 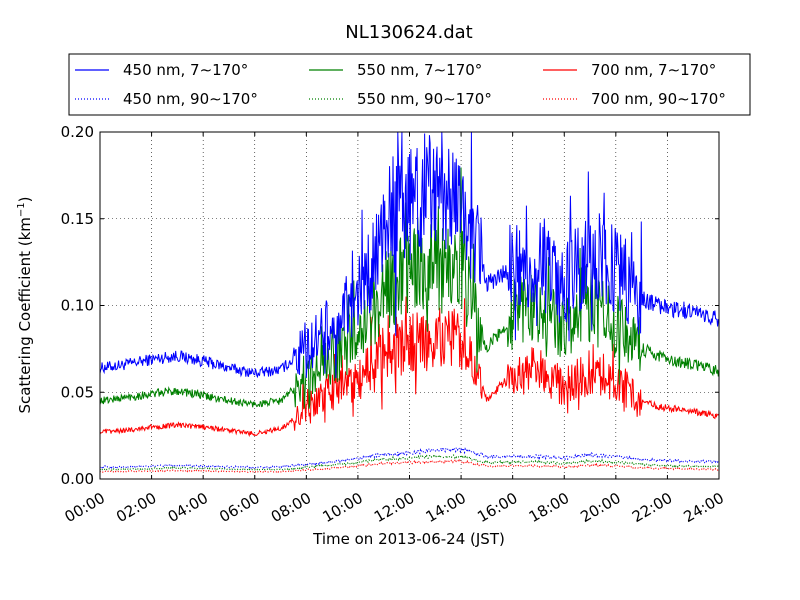 I want to click on x-tick-label: 18:00, so click(x=549, y=507).